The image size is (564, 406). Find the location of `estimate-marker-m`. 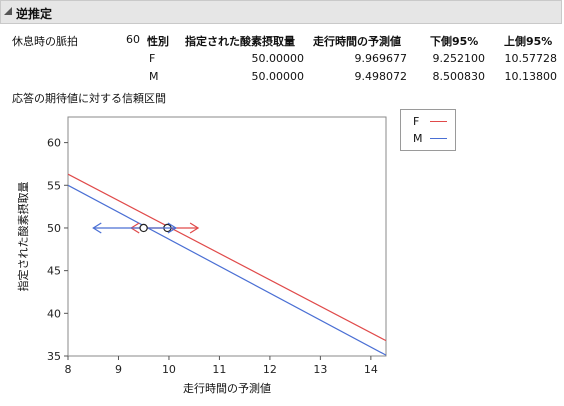

estimate-marker-m is located at coordinates (143, 228).